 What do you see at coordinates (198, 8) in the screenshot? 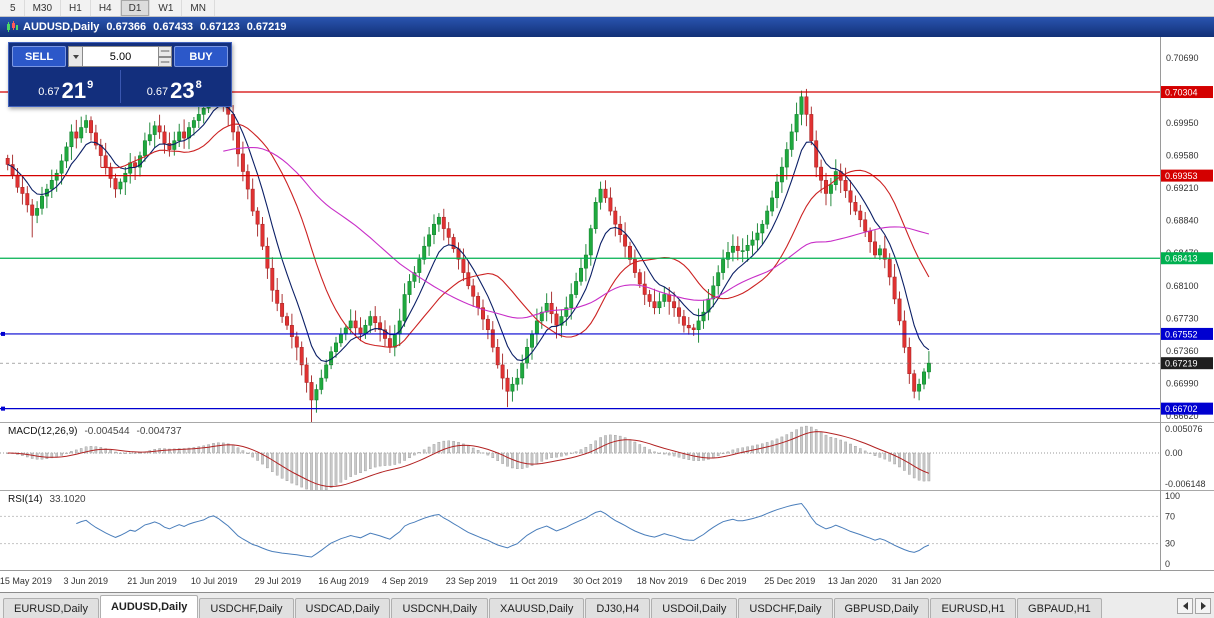
I see `timeframe-button-mn: MN` at bounding box center [198, 8].